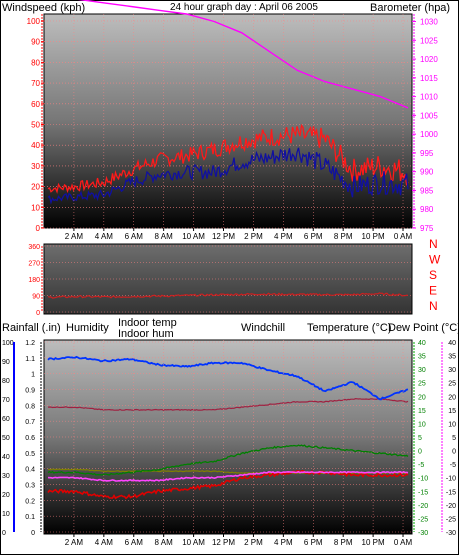 This screenshot has width=459, height=555. Describe the element at coordinates (451, 506) in the screenshot. I see `dewpoint-tick-label: -20` at that location.